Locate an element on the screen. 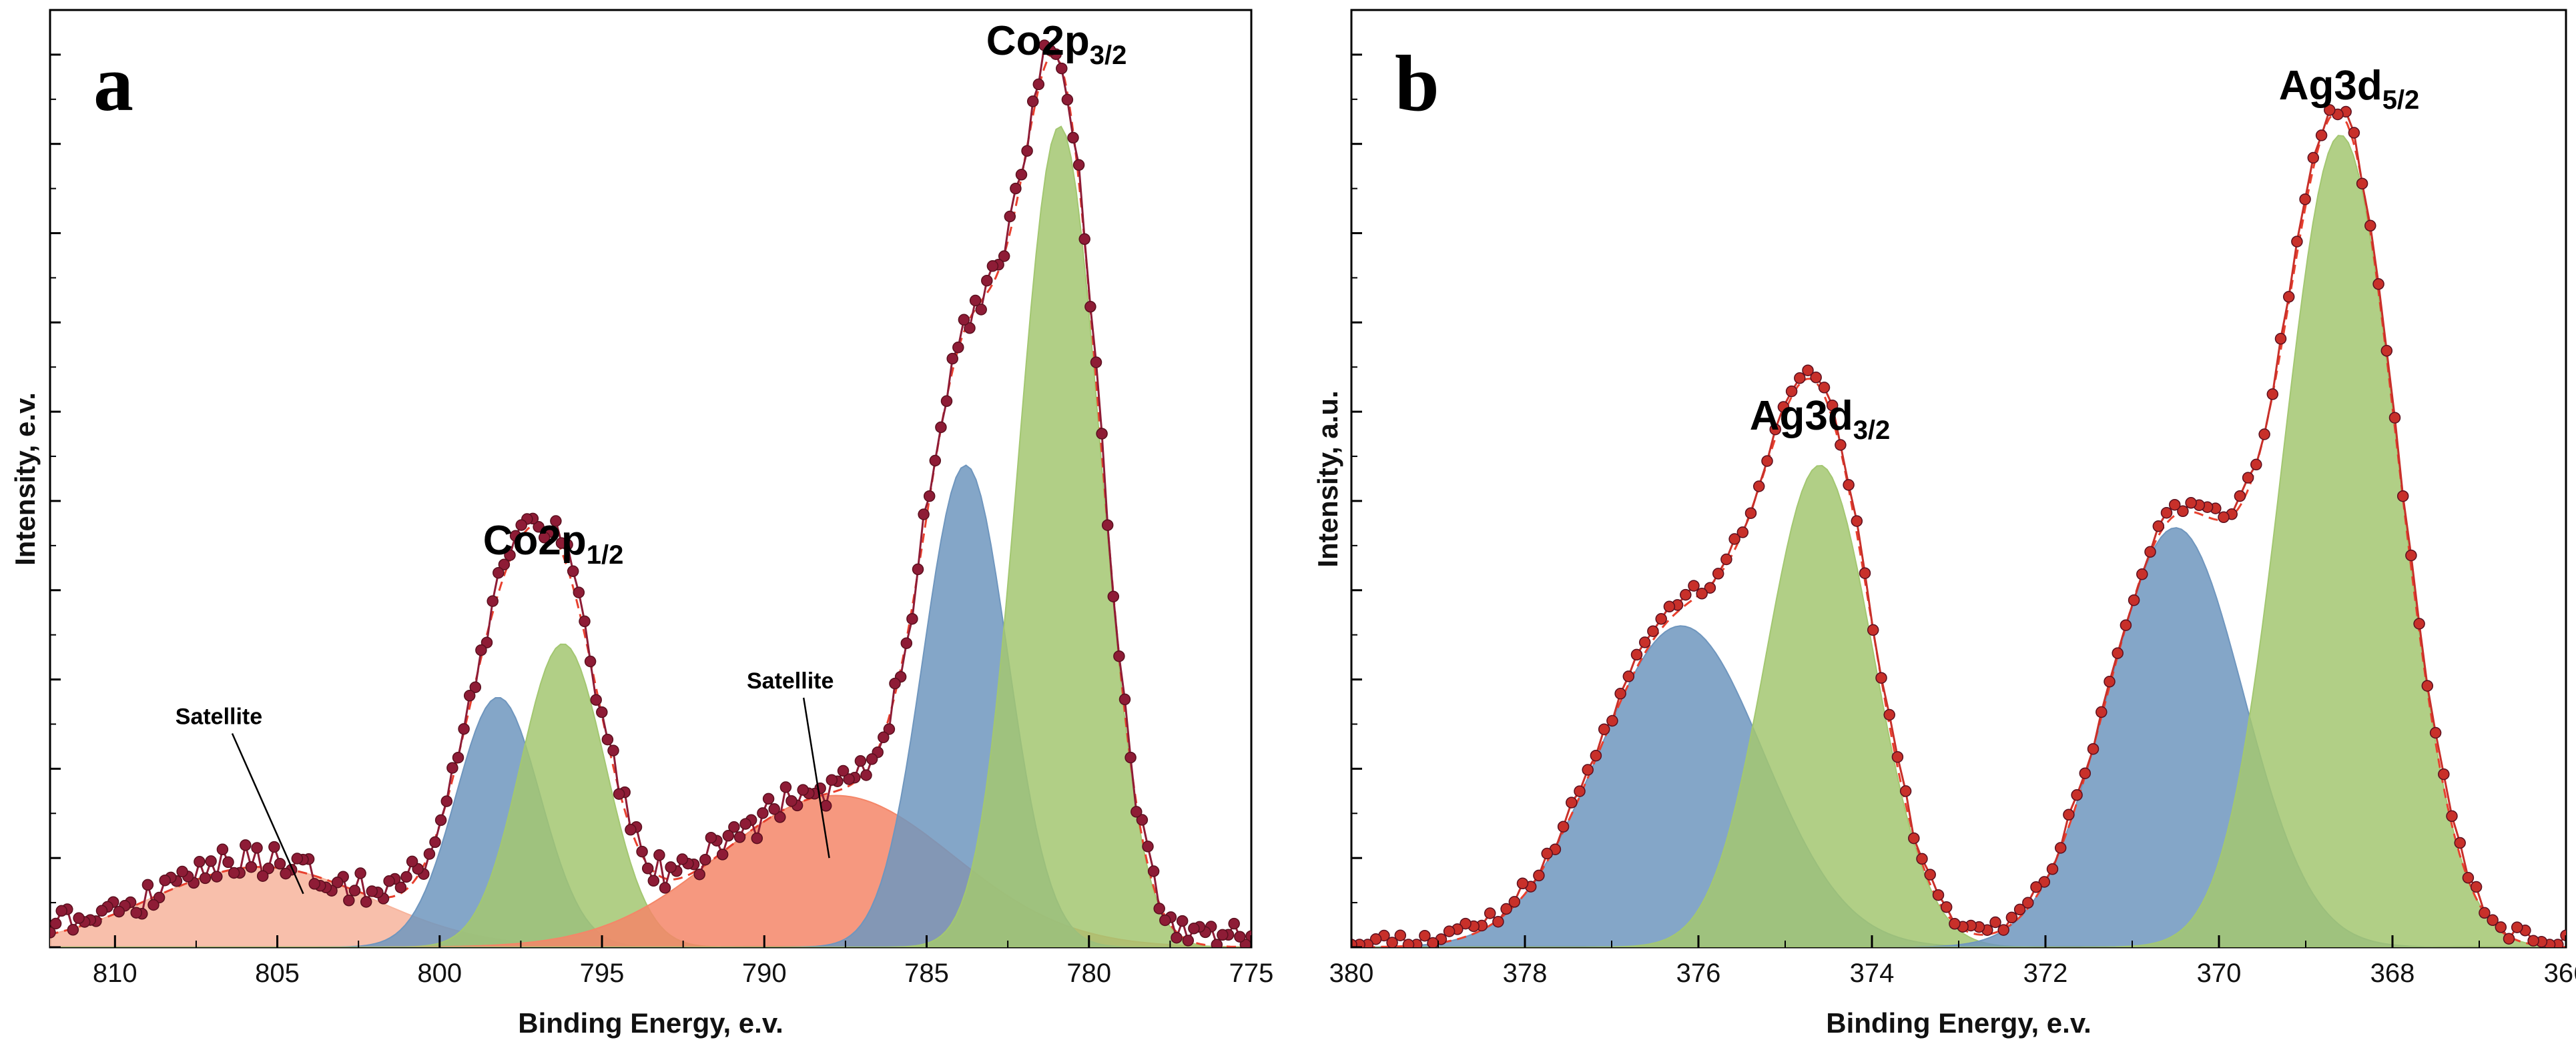 The height and width of the screenshot is (1044, 2576). panel-a-x-tick-label: 805 is located at coordinates (277, 973).